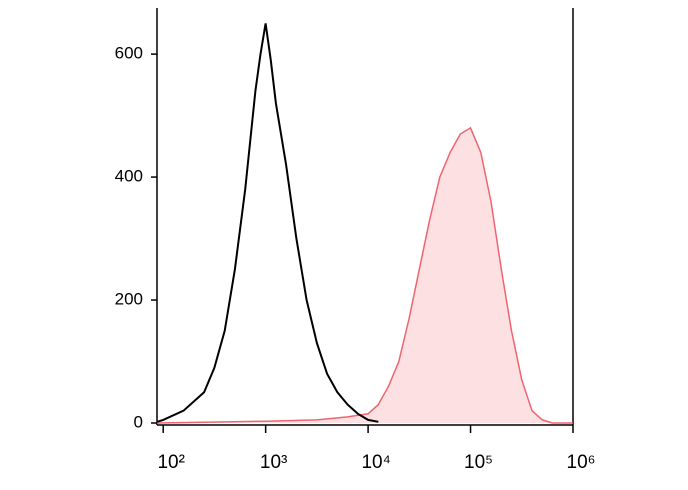  What do you see at coordinates (273, 462) in the screenshot?
I see `x-tick-label: 10³` at bounding box center [273, 462].